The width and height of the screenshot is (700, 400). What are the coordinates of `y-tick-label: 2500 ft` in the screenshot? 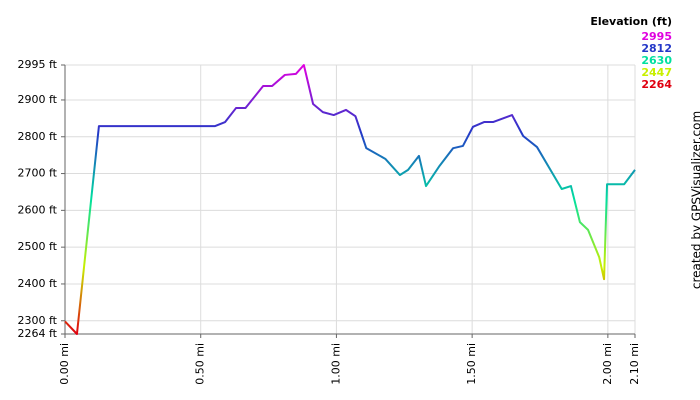 It's located at (38, 246).